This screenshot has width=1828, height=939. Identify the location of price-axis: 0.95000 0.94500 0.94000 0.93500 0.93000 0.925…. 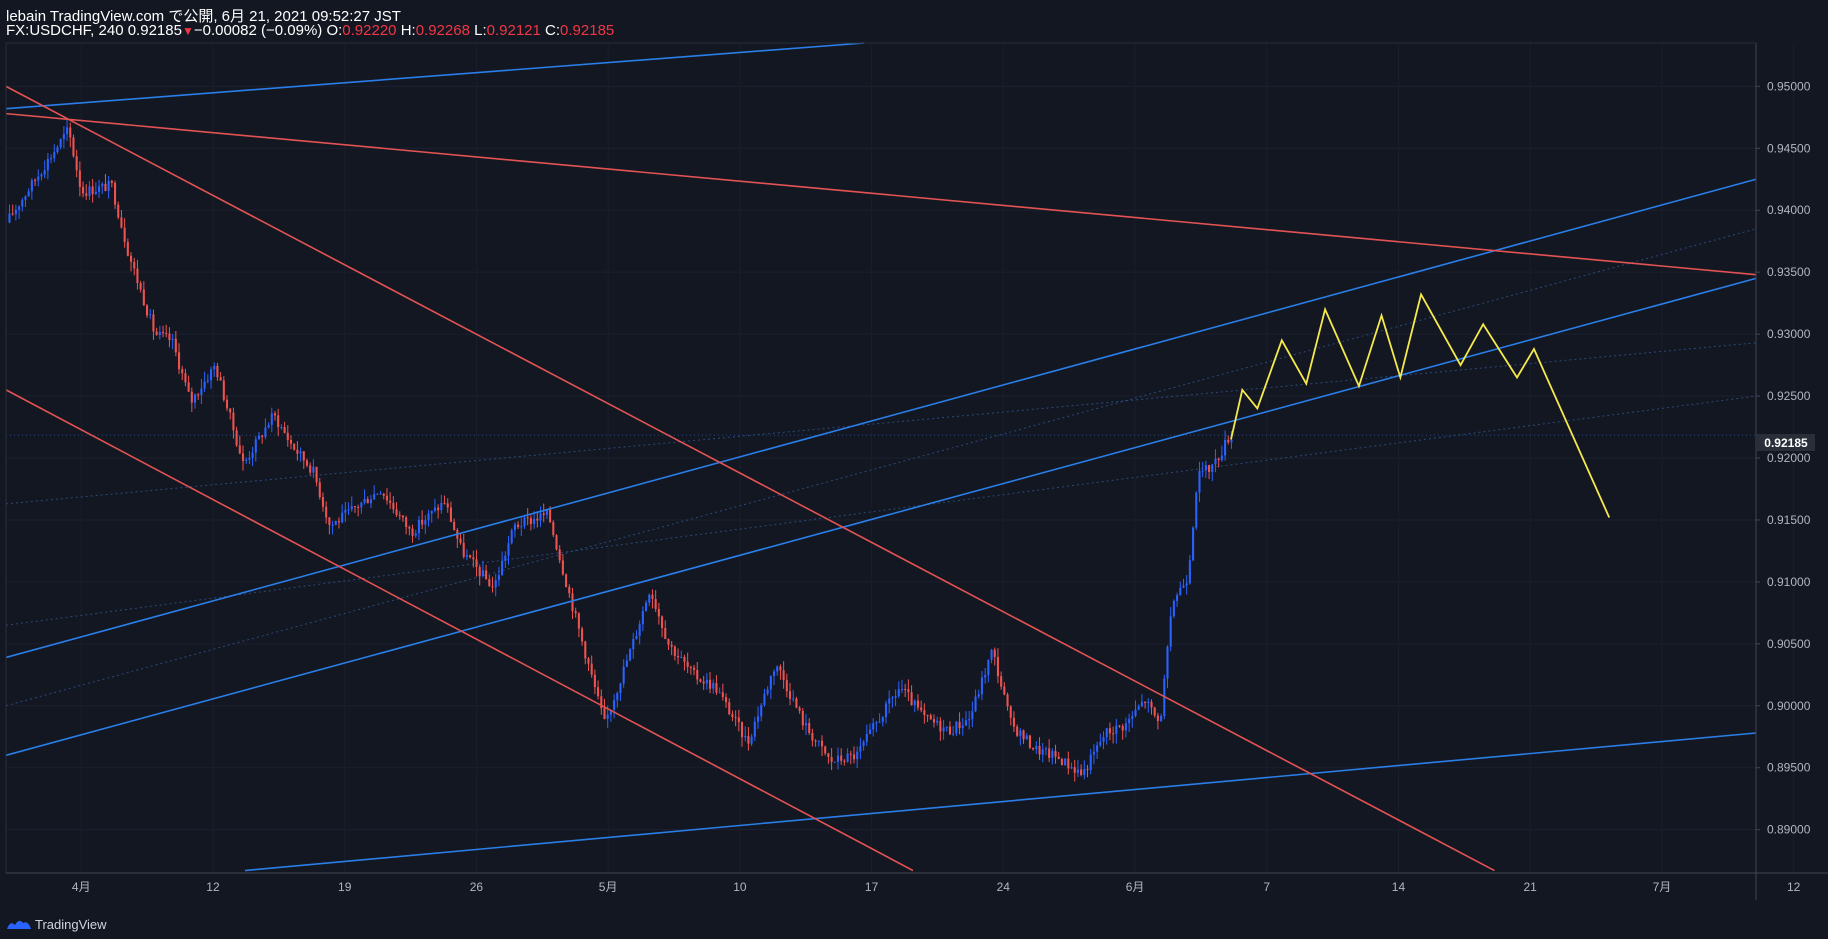
(1783, 458).